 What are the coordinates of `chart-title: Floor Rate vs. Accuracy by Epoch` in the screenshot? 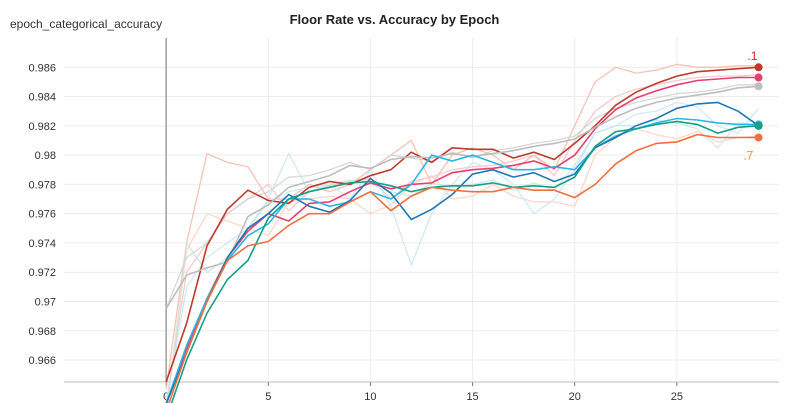 It's located at (394, 19).